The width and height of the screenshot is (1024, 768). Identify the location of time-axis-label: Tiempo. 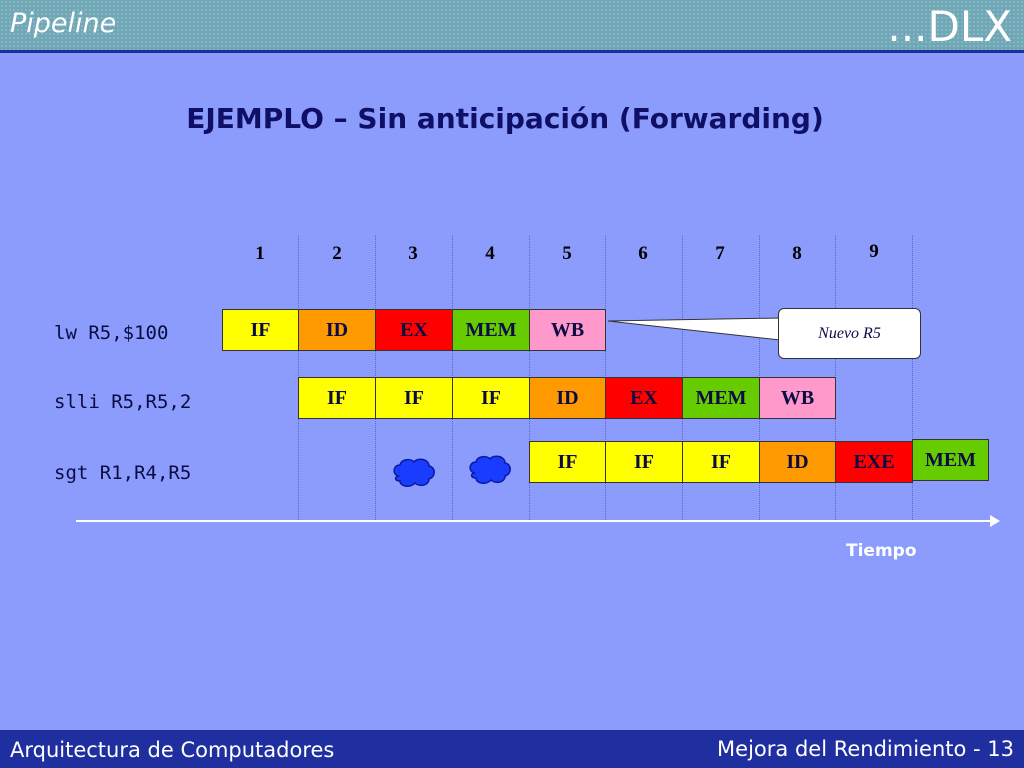
(881, 551).